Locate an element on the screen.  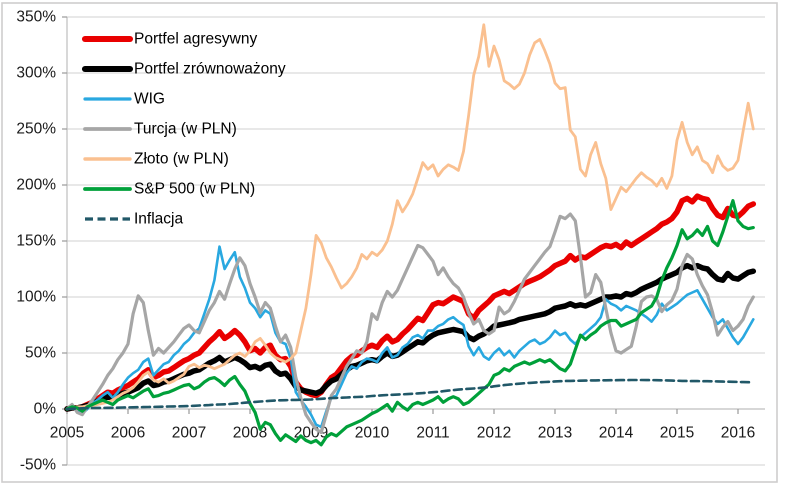
x-axis-label: 2011 is located at coordinates (432, 433).